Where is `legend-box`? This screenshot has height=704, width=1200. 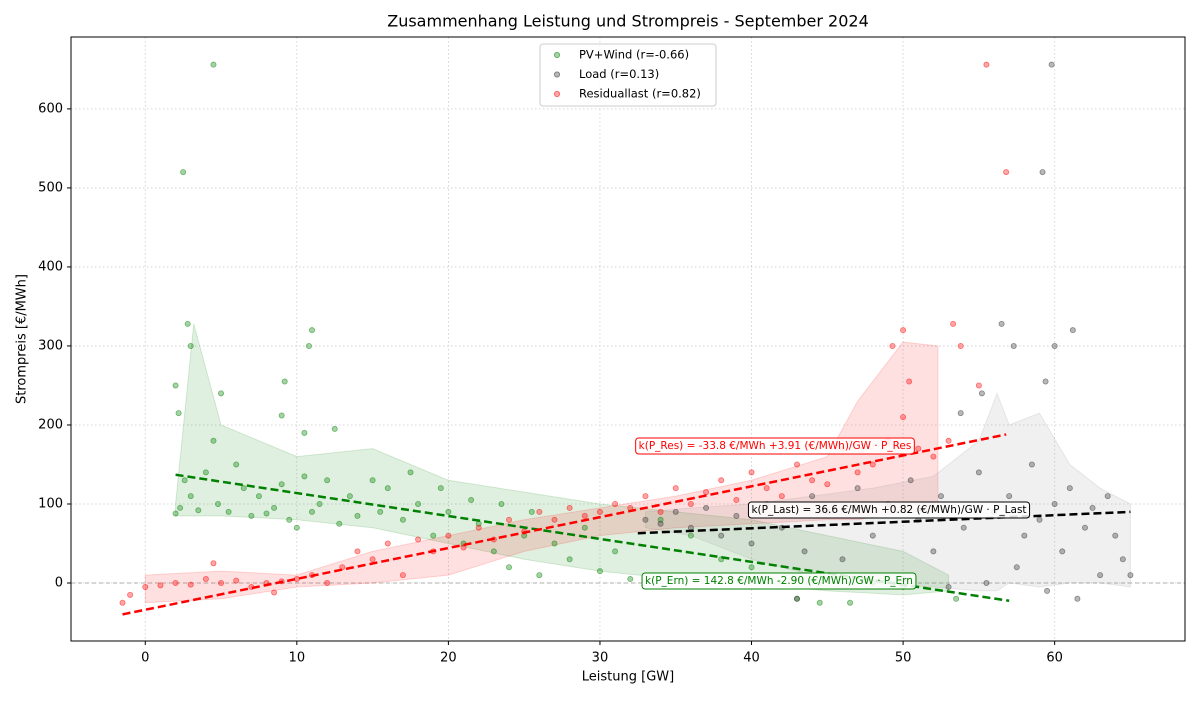 legend-box is located at coordinates (628, 75).